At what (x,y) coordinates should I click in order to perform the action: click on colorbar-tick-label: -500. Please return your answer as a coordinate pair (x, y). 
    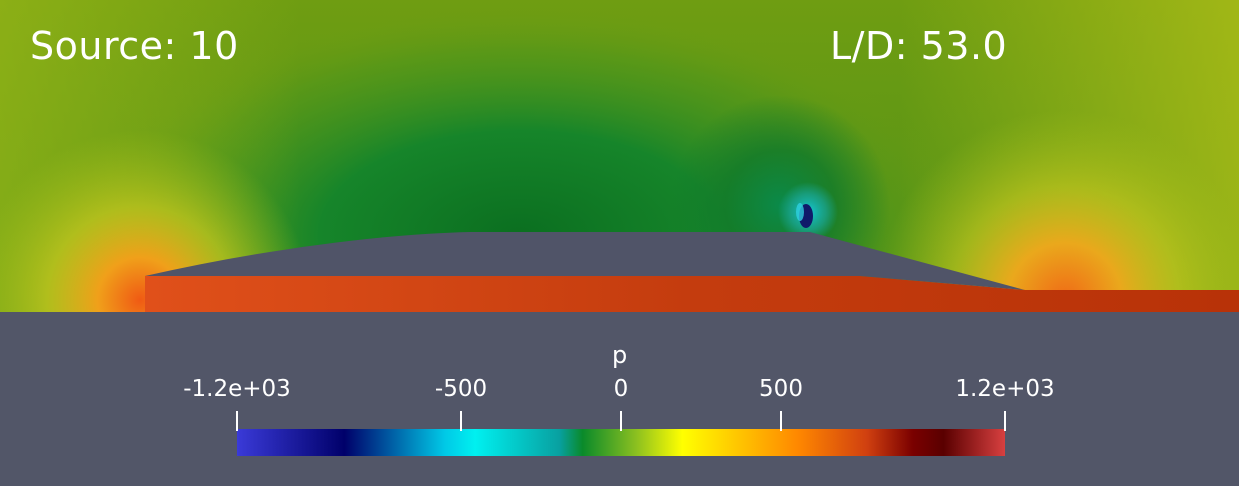
    Looking at the image, I should click on (461, 389).